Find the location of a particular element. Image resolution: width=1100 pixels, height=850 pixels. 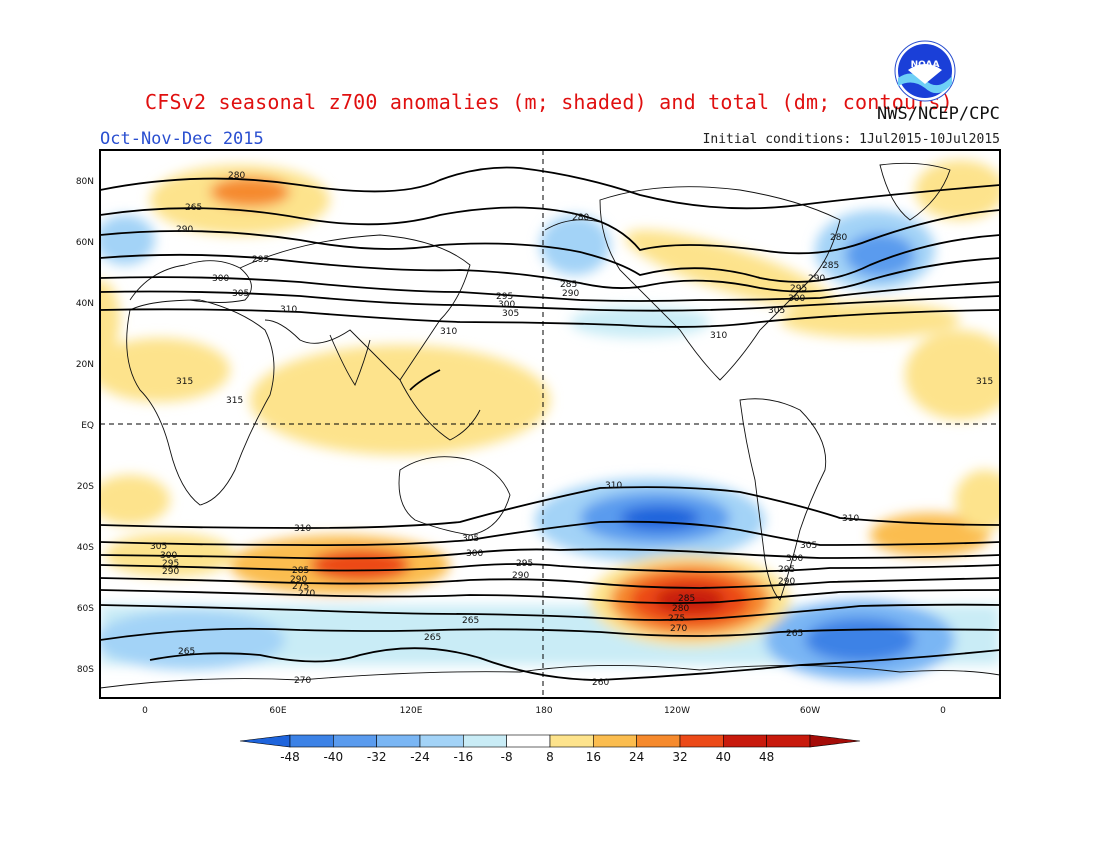

colorbar-tick-label: 32 is located at coordinates (679, 757).